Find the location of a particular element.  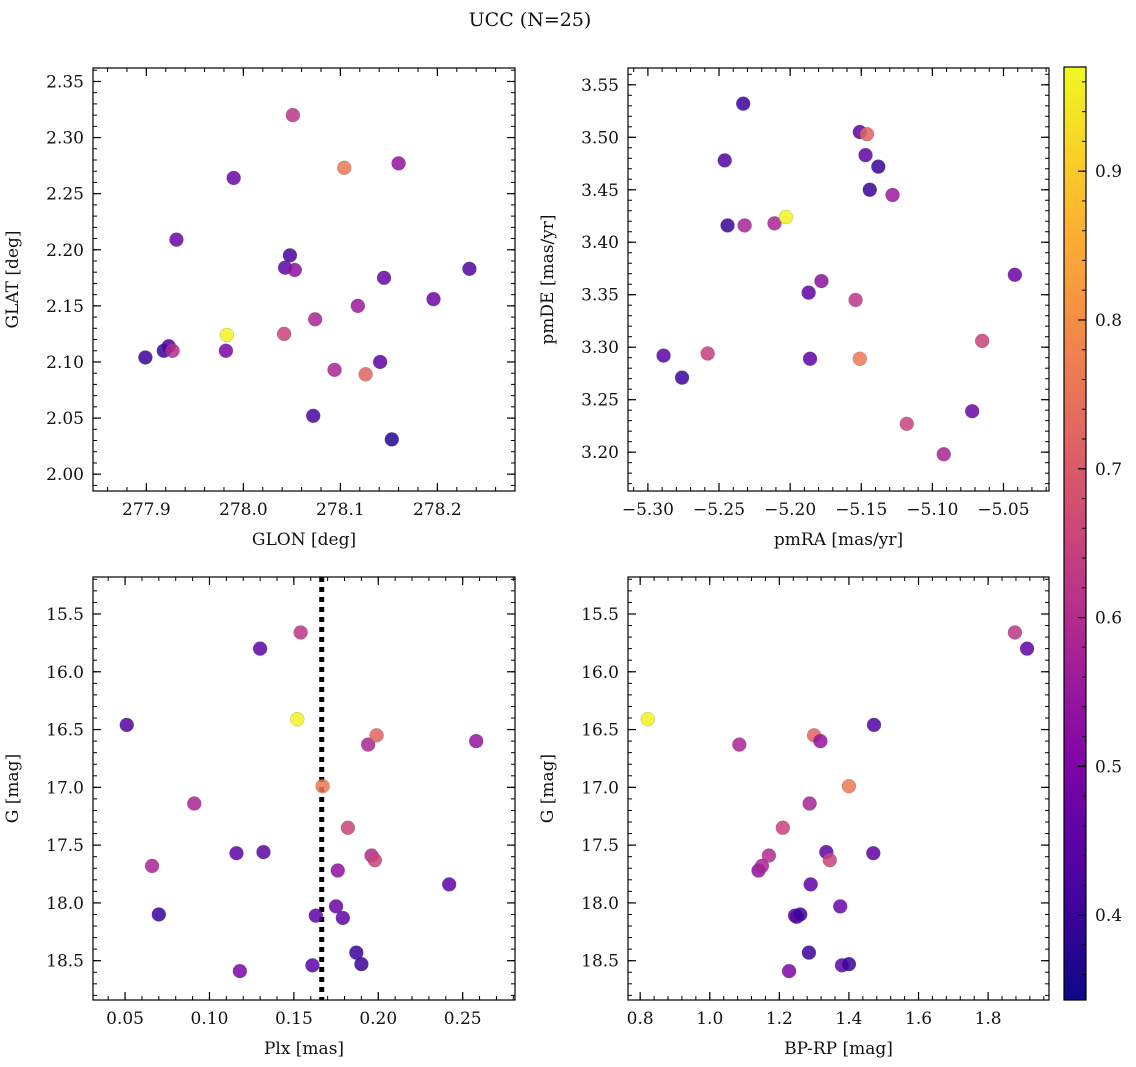

y-tick-label: 2.05 is located at coordinates (65, 419).